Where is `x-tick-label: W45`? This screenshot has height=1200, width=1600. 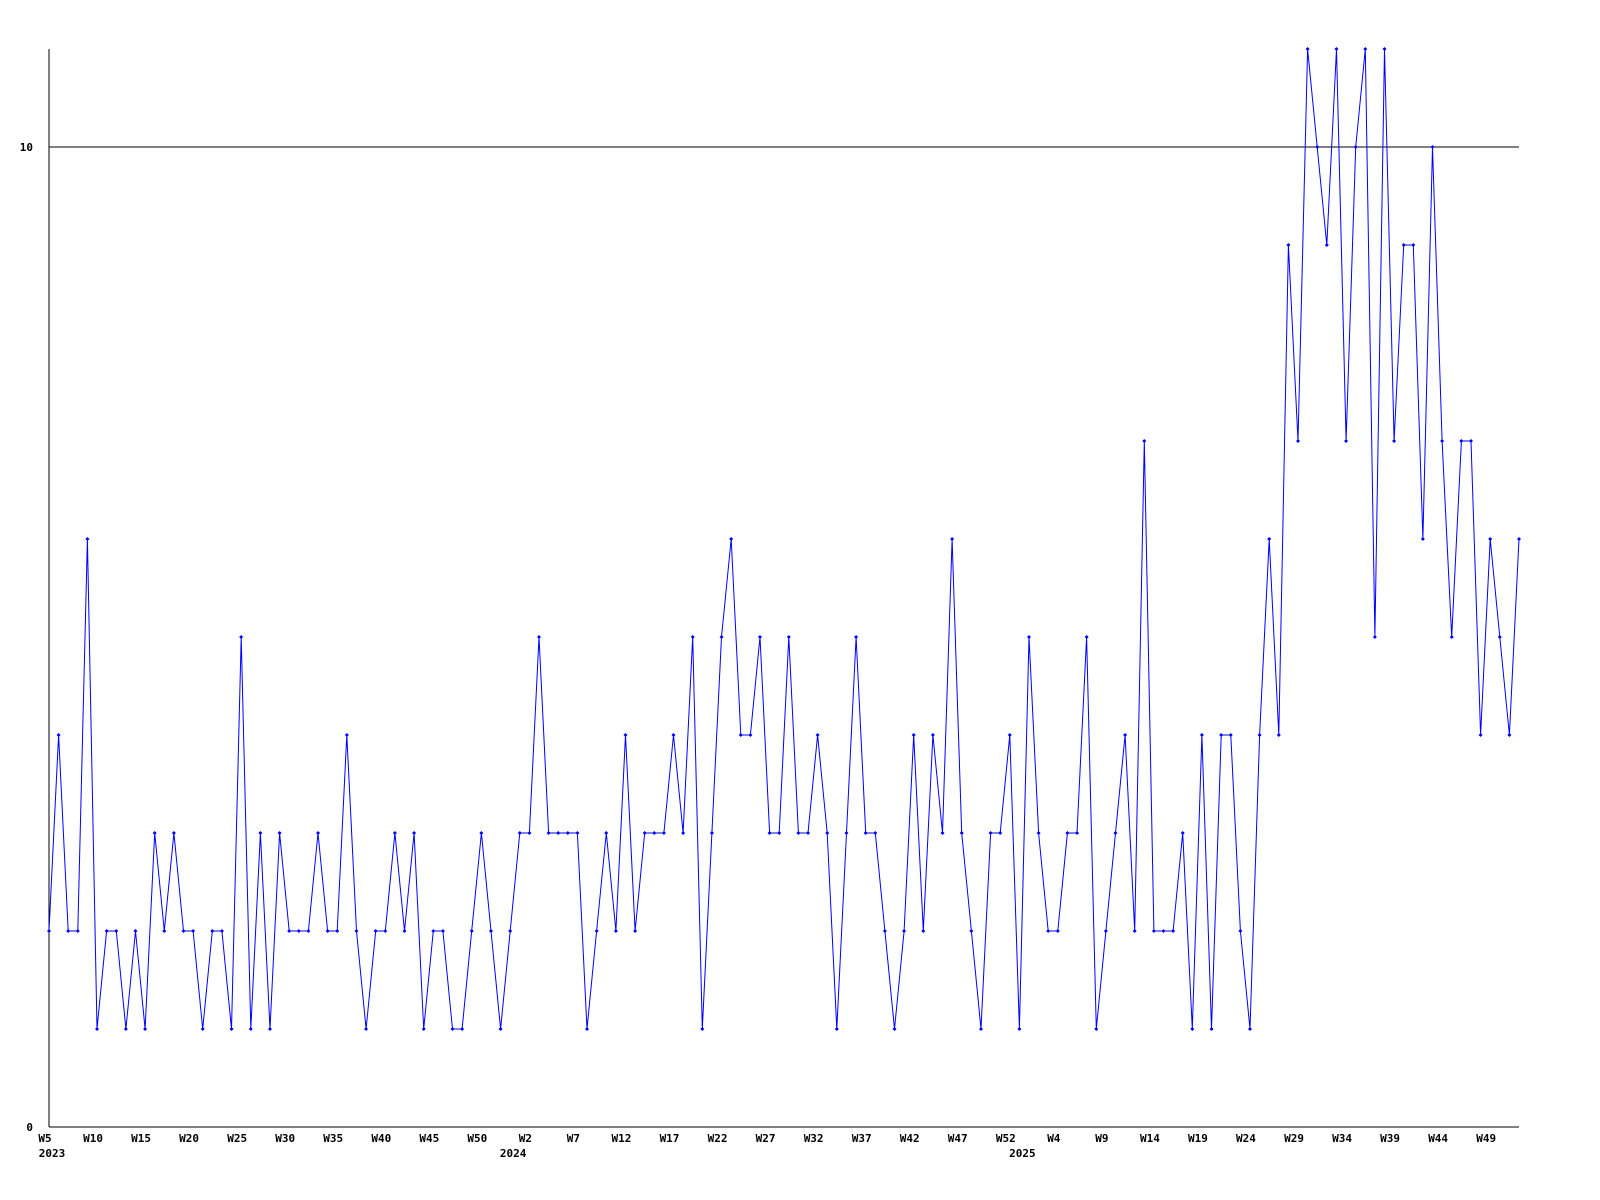
x-tick-label: W45 is located at coordinates (429, 1138).